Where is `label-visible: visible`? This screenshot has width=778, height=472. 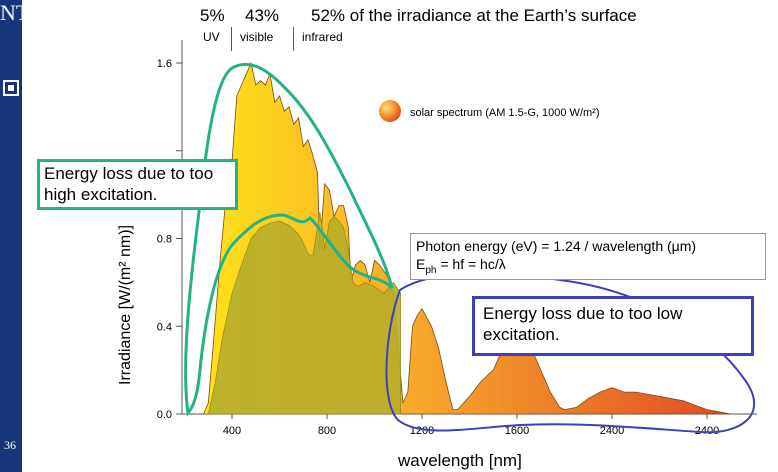
label-visible: visible is located at coordinates (257, 37).